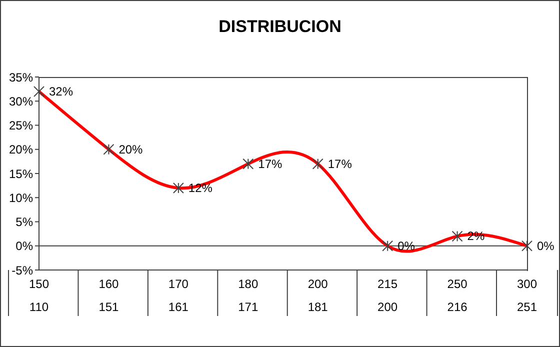 The image size is (560, 347). What do you see at coordinates (318, 295) in the screenshot?
I see `x-tick-label: 200 181` at bounding box center [318, 295].